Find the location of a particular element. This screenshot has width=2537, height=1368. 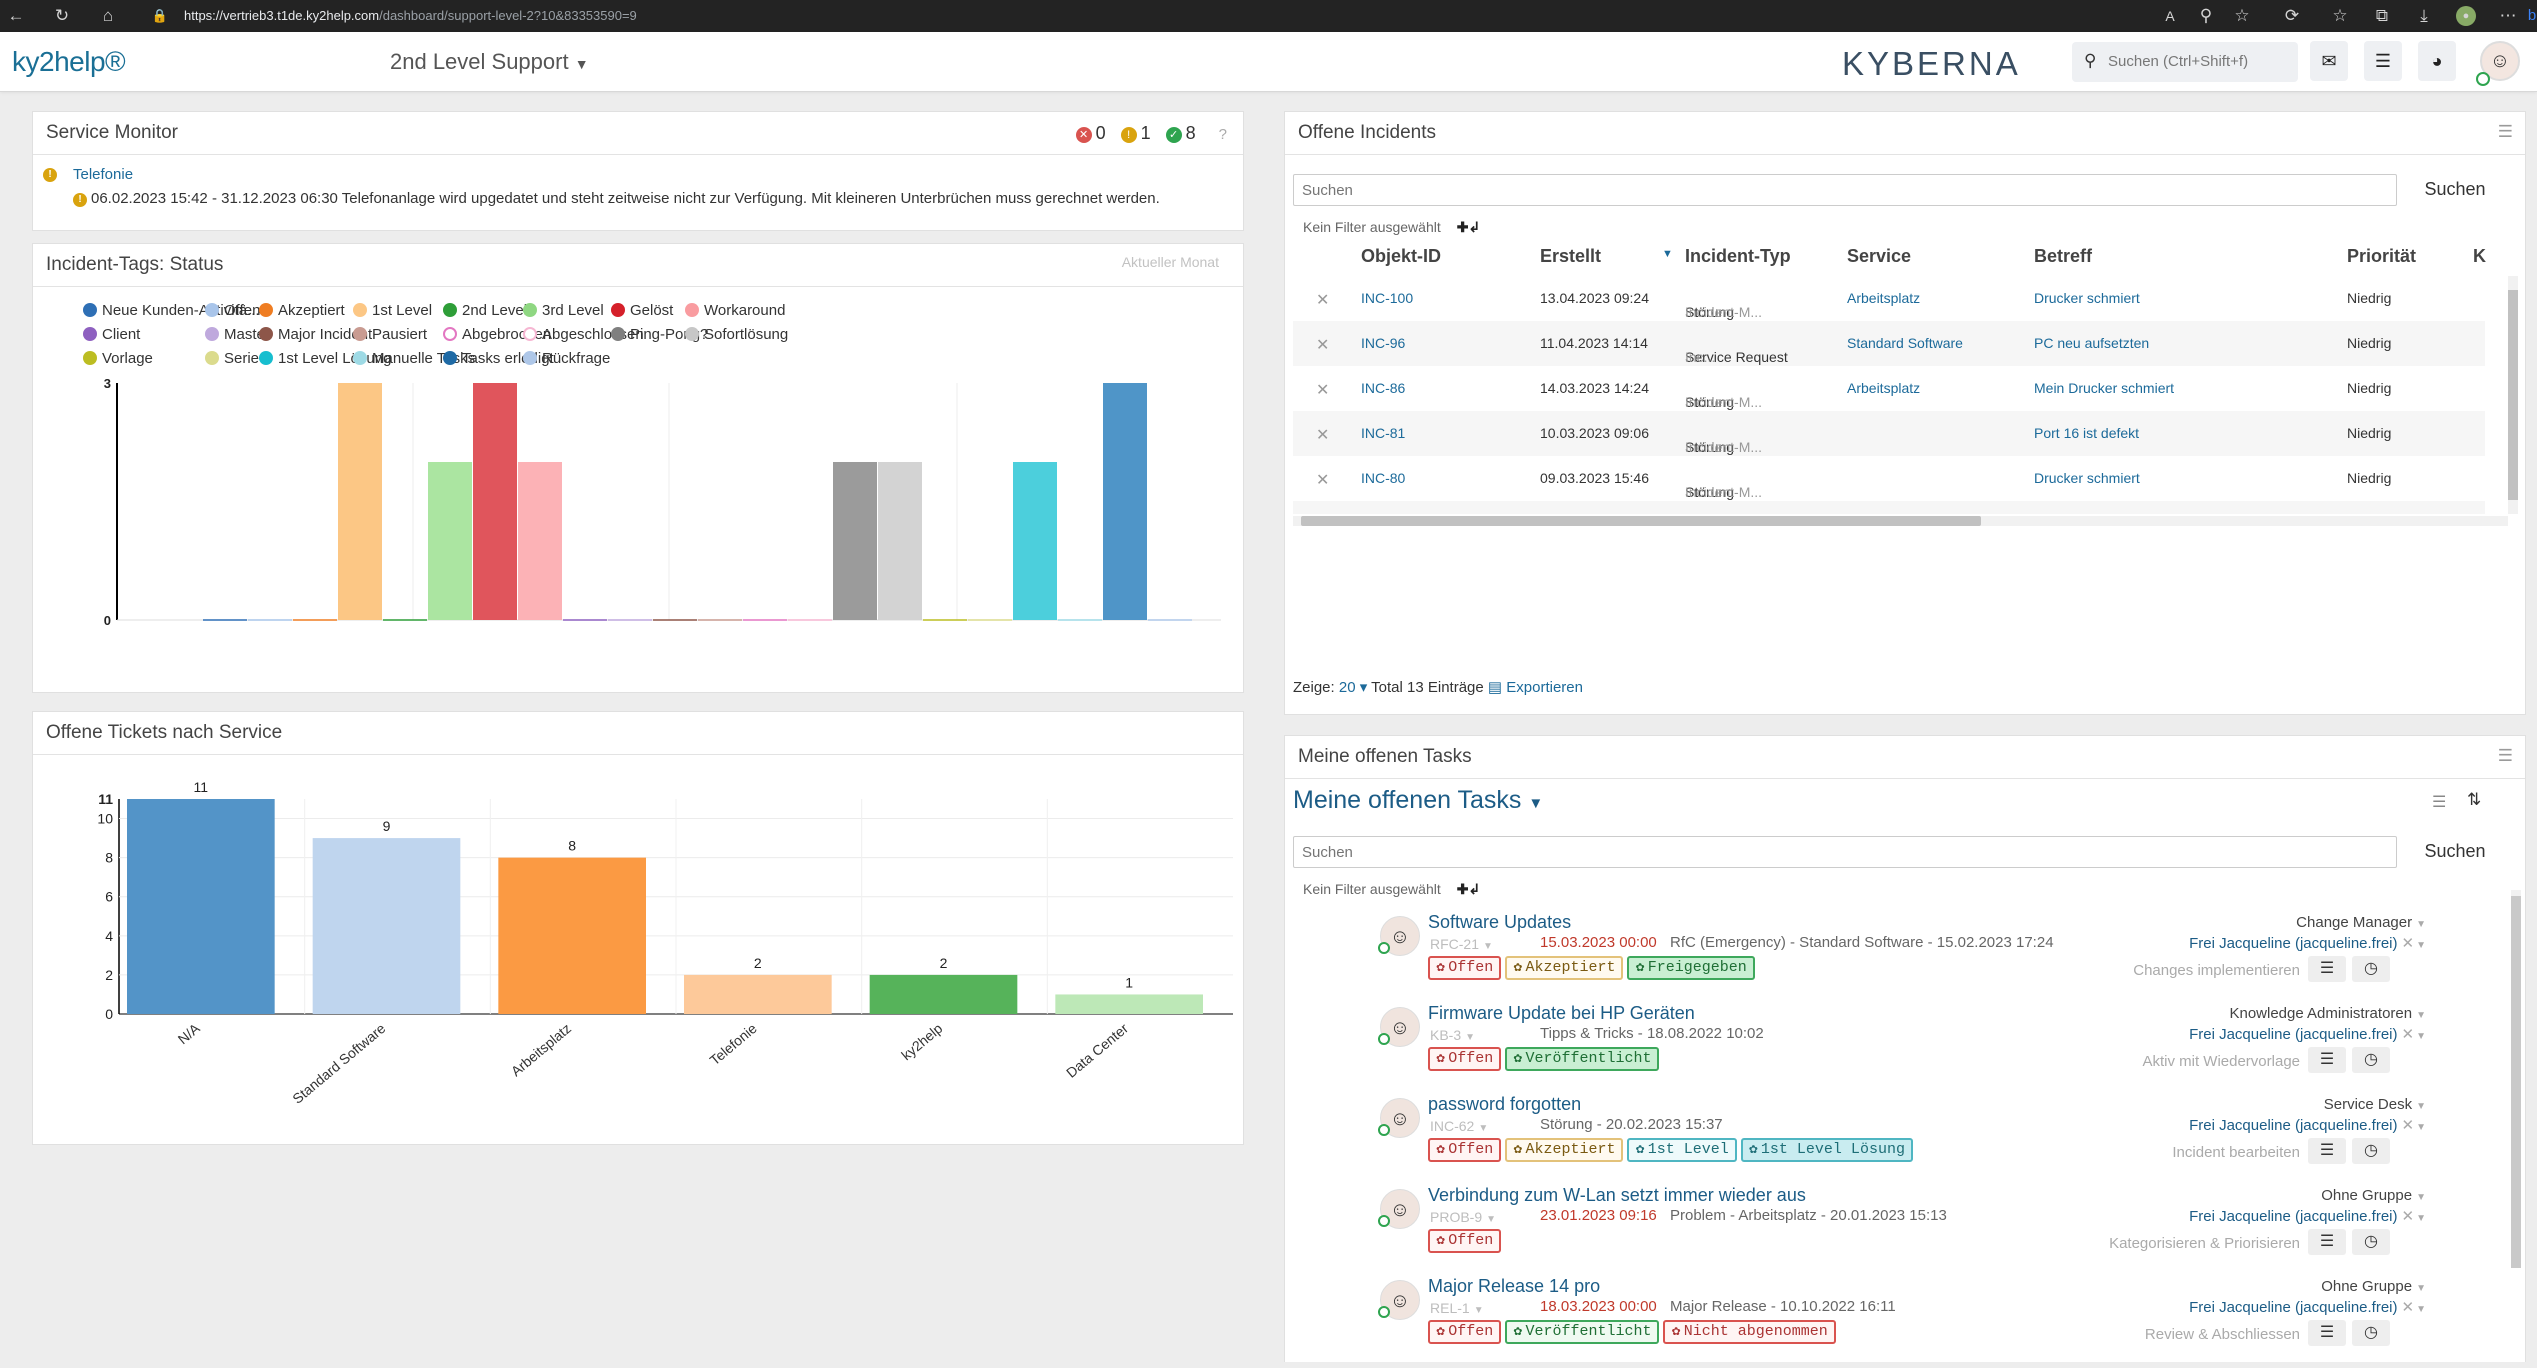

legend-item: Vorlage is located at coordinates (118, 358).